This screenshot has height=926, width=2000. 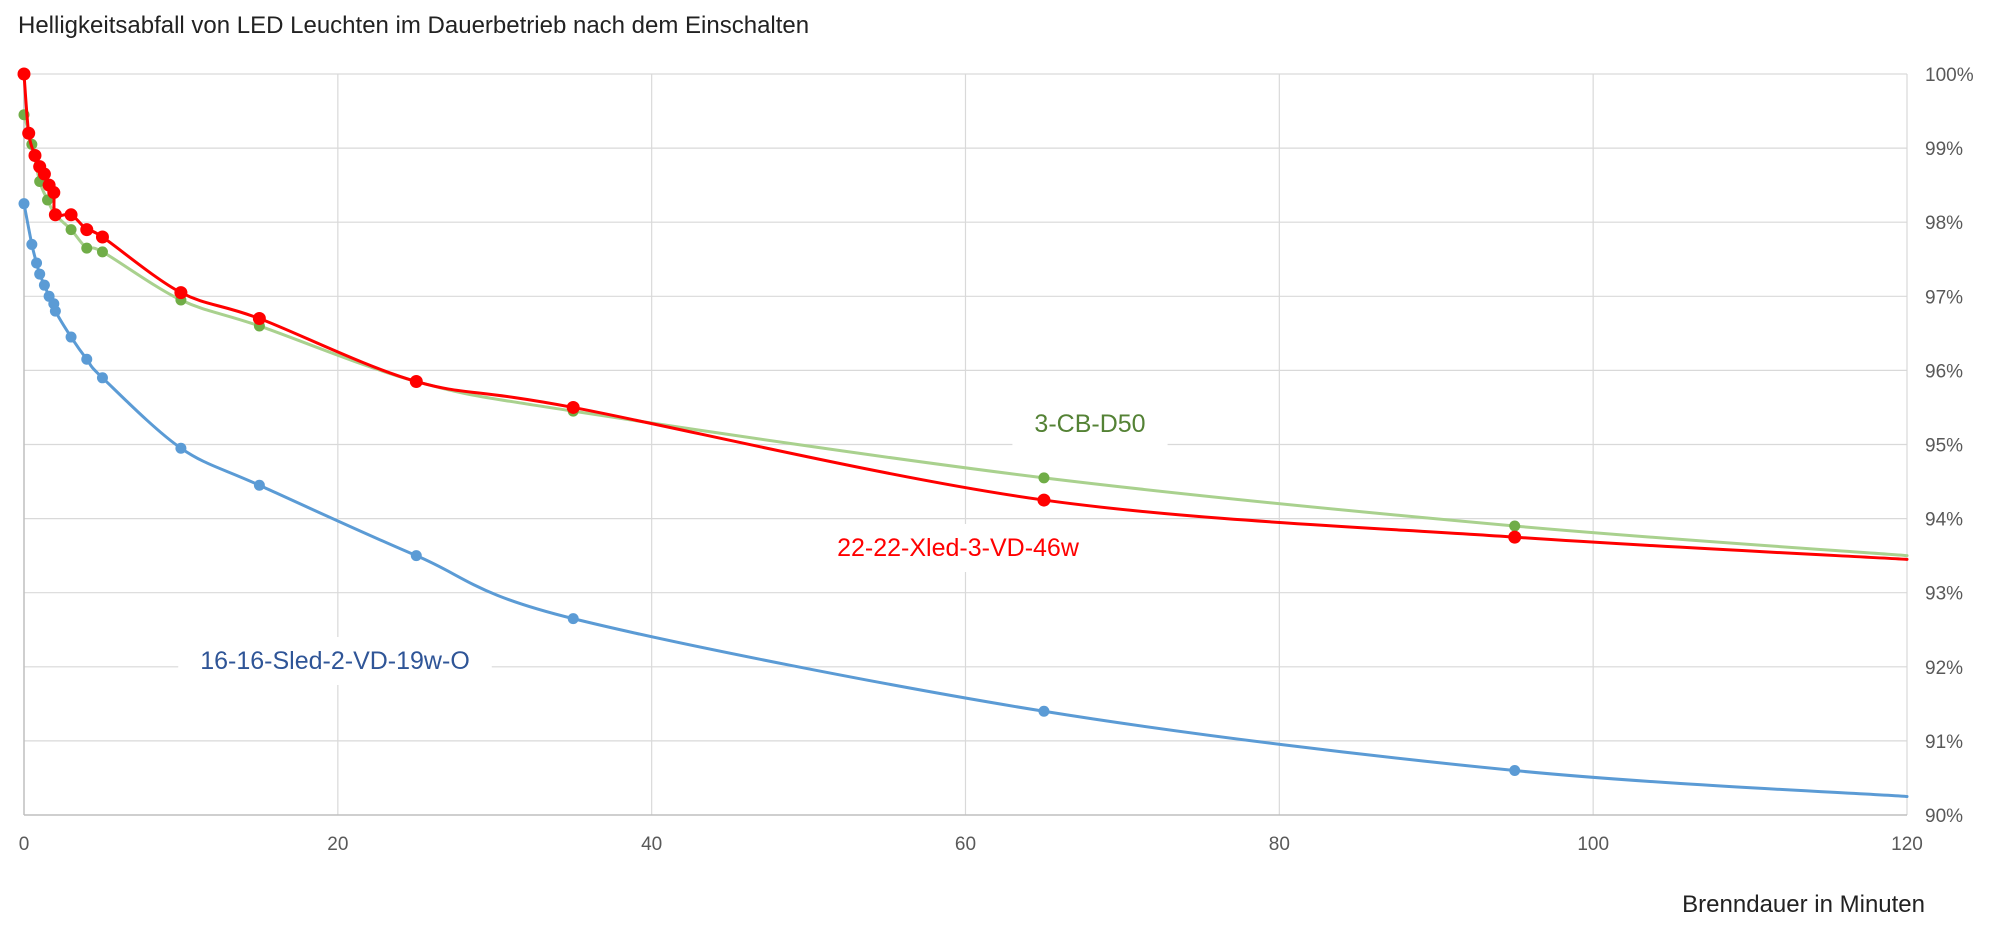 I want to click on y-tick-label: 92%, so click(x=1944, y=668).